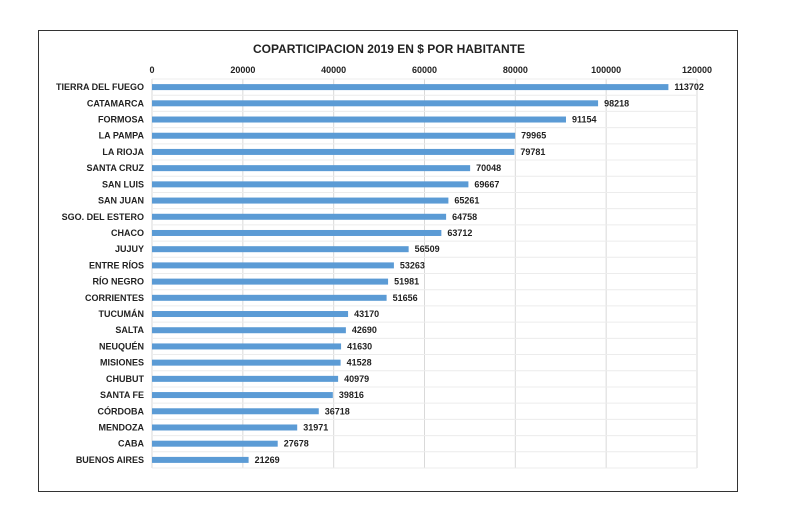 The width and height of the screenshot is (790, 527). Describe the element at coordinates (356, 379) in the screenshot. I see `data-label: 40979` at that location.